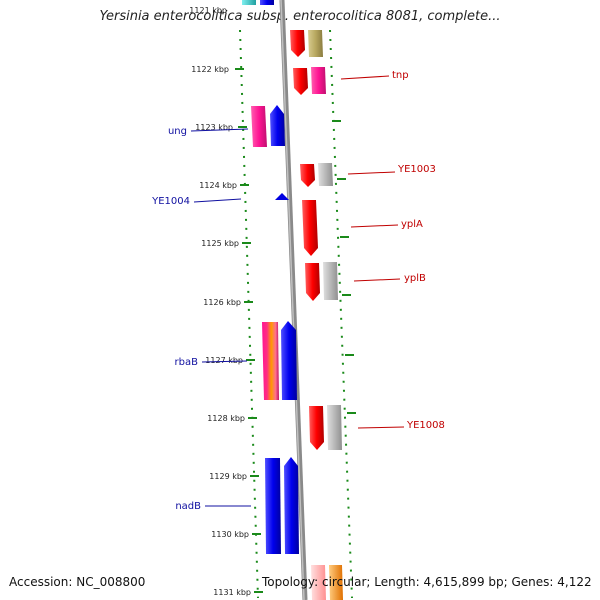  What do you see at coordinates (412, 224) in the screenshot?
I see `gene-label-yplA: yplA` at bounding box center [412, 224].